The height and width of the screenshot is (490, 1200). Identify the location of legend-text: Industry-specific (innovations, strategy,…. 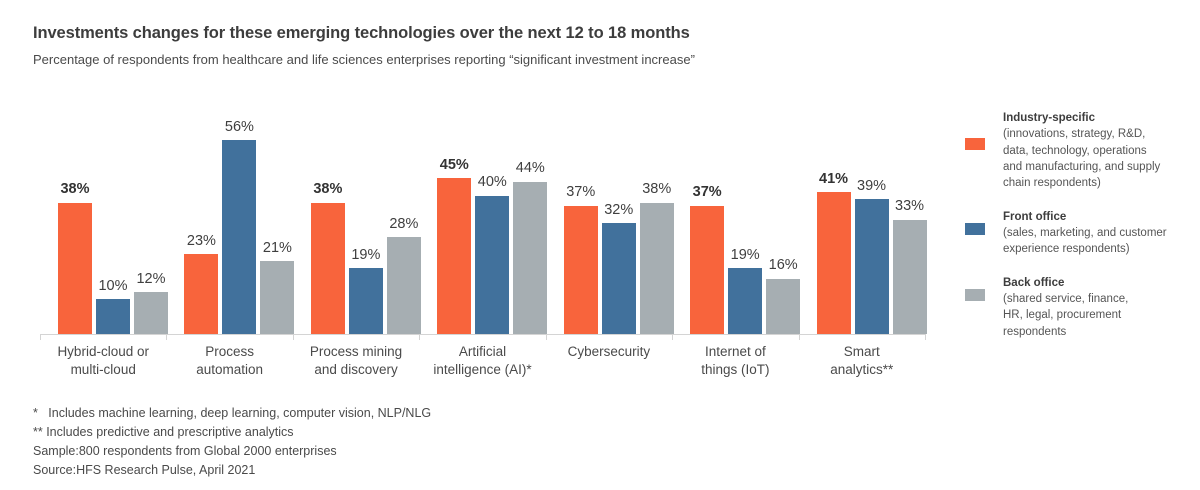
(1096, 151).